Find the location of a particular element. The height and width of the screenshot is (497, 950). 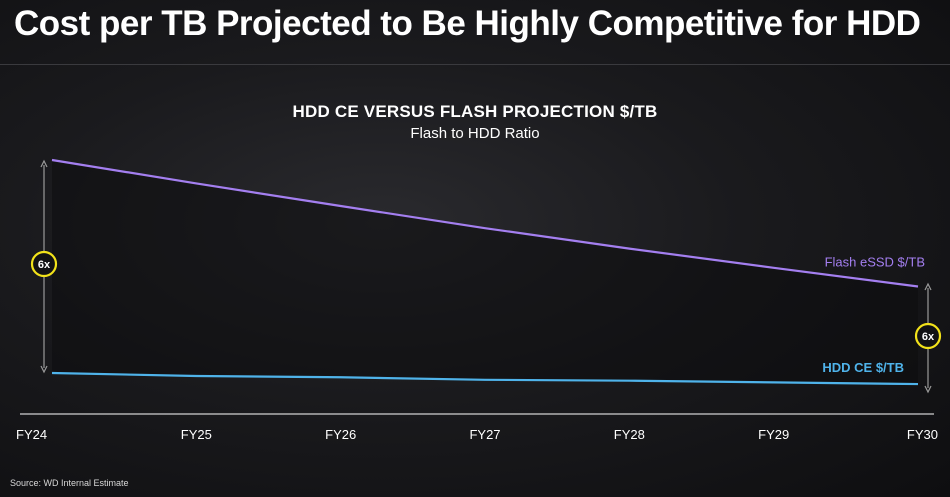

hdd-ce-line is located at coordinates (485, 378).